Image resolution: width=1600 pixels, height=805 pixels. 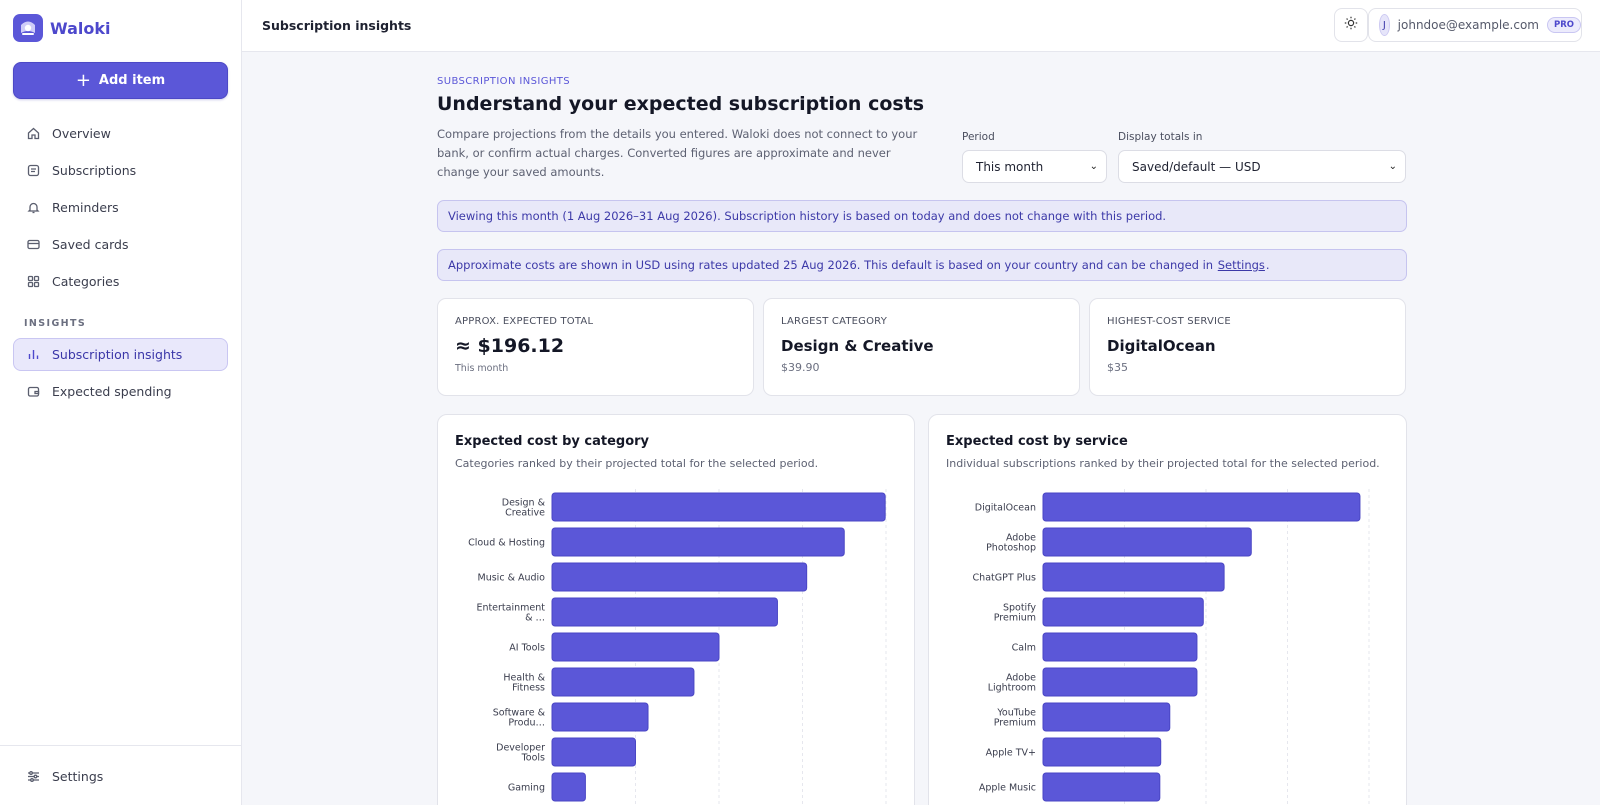 I want to click on period-select: This month ⌄, so click(x=1034, y=166).